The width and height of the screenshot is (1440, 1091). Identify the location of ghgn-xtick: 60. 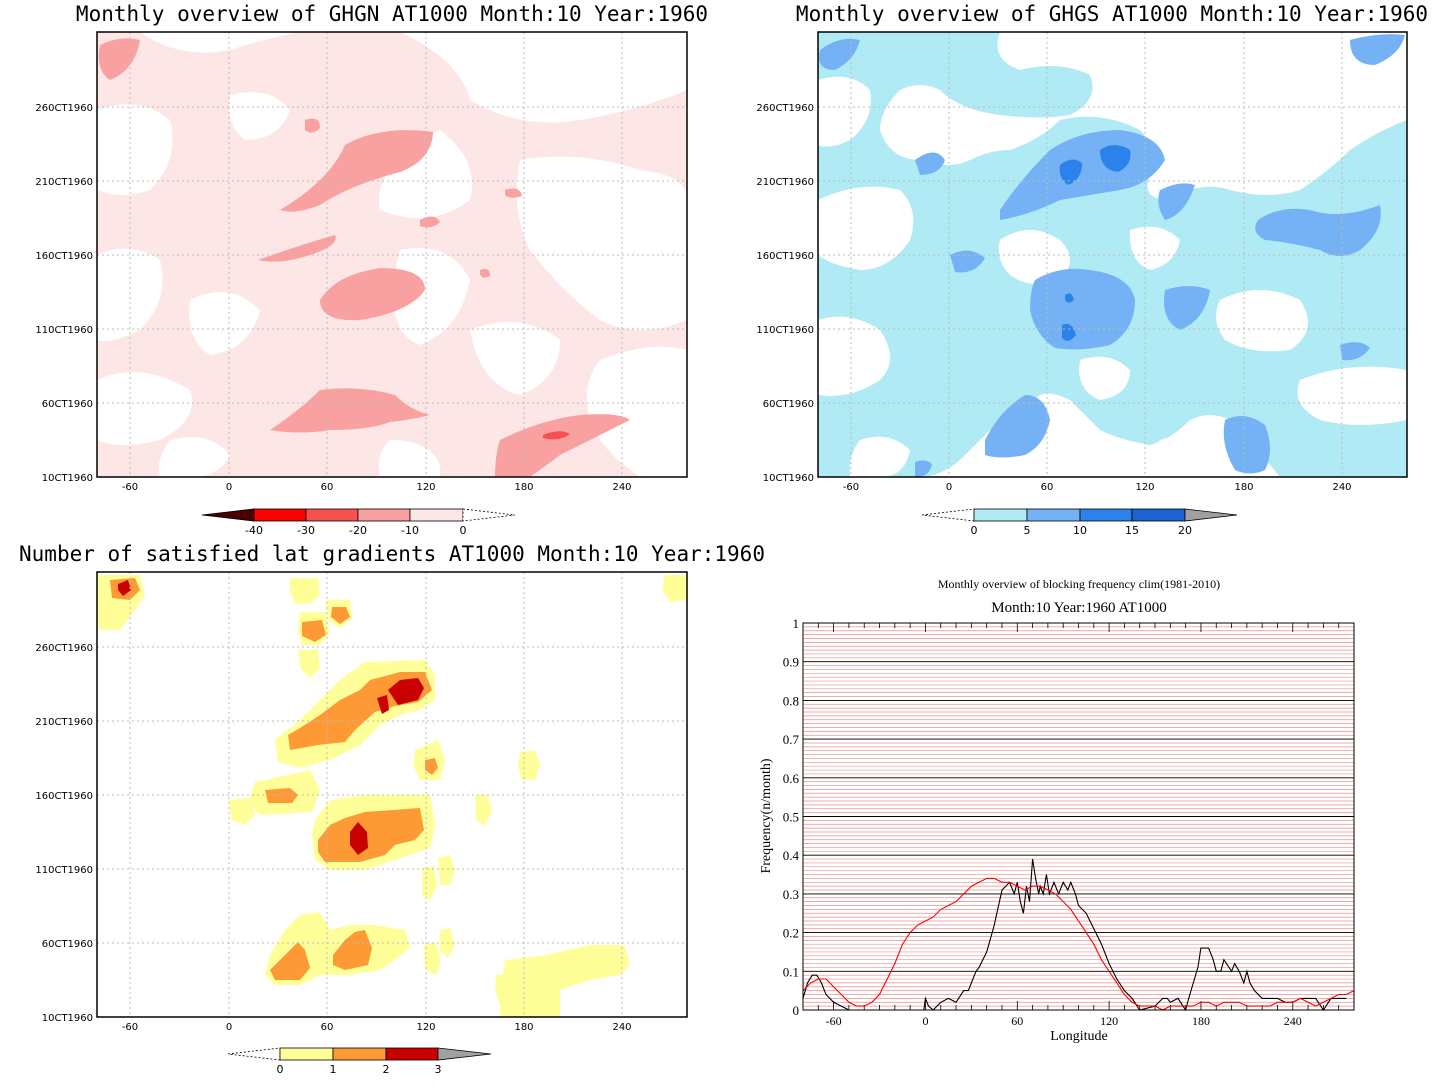
(327, 487).